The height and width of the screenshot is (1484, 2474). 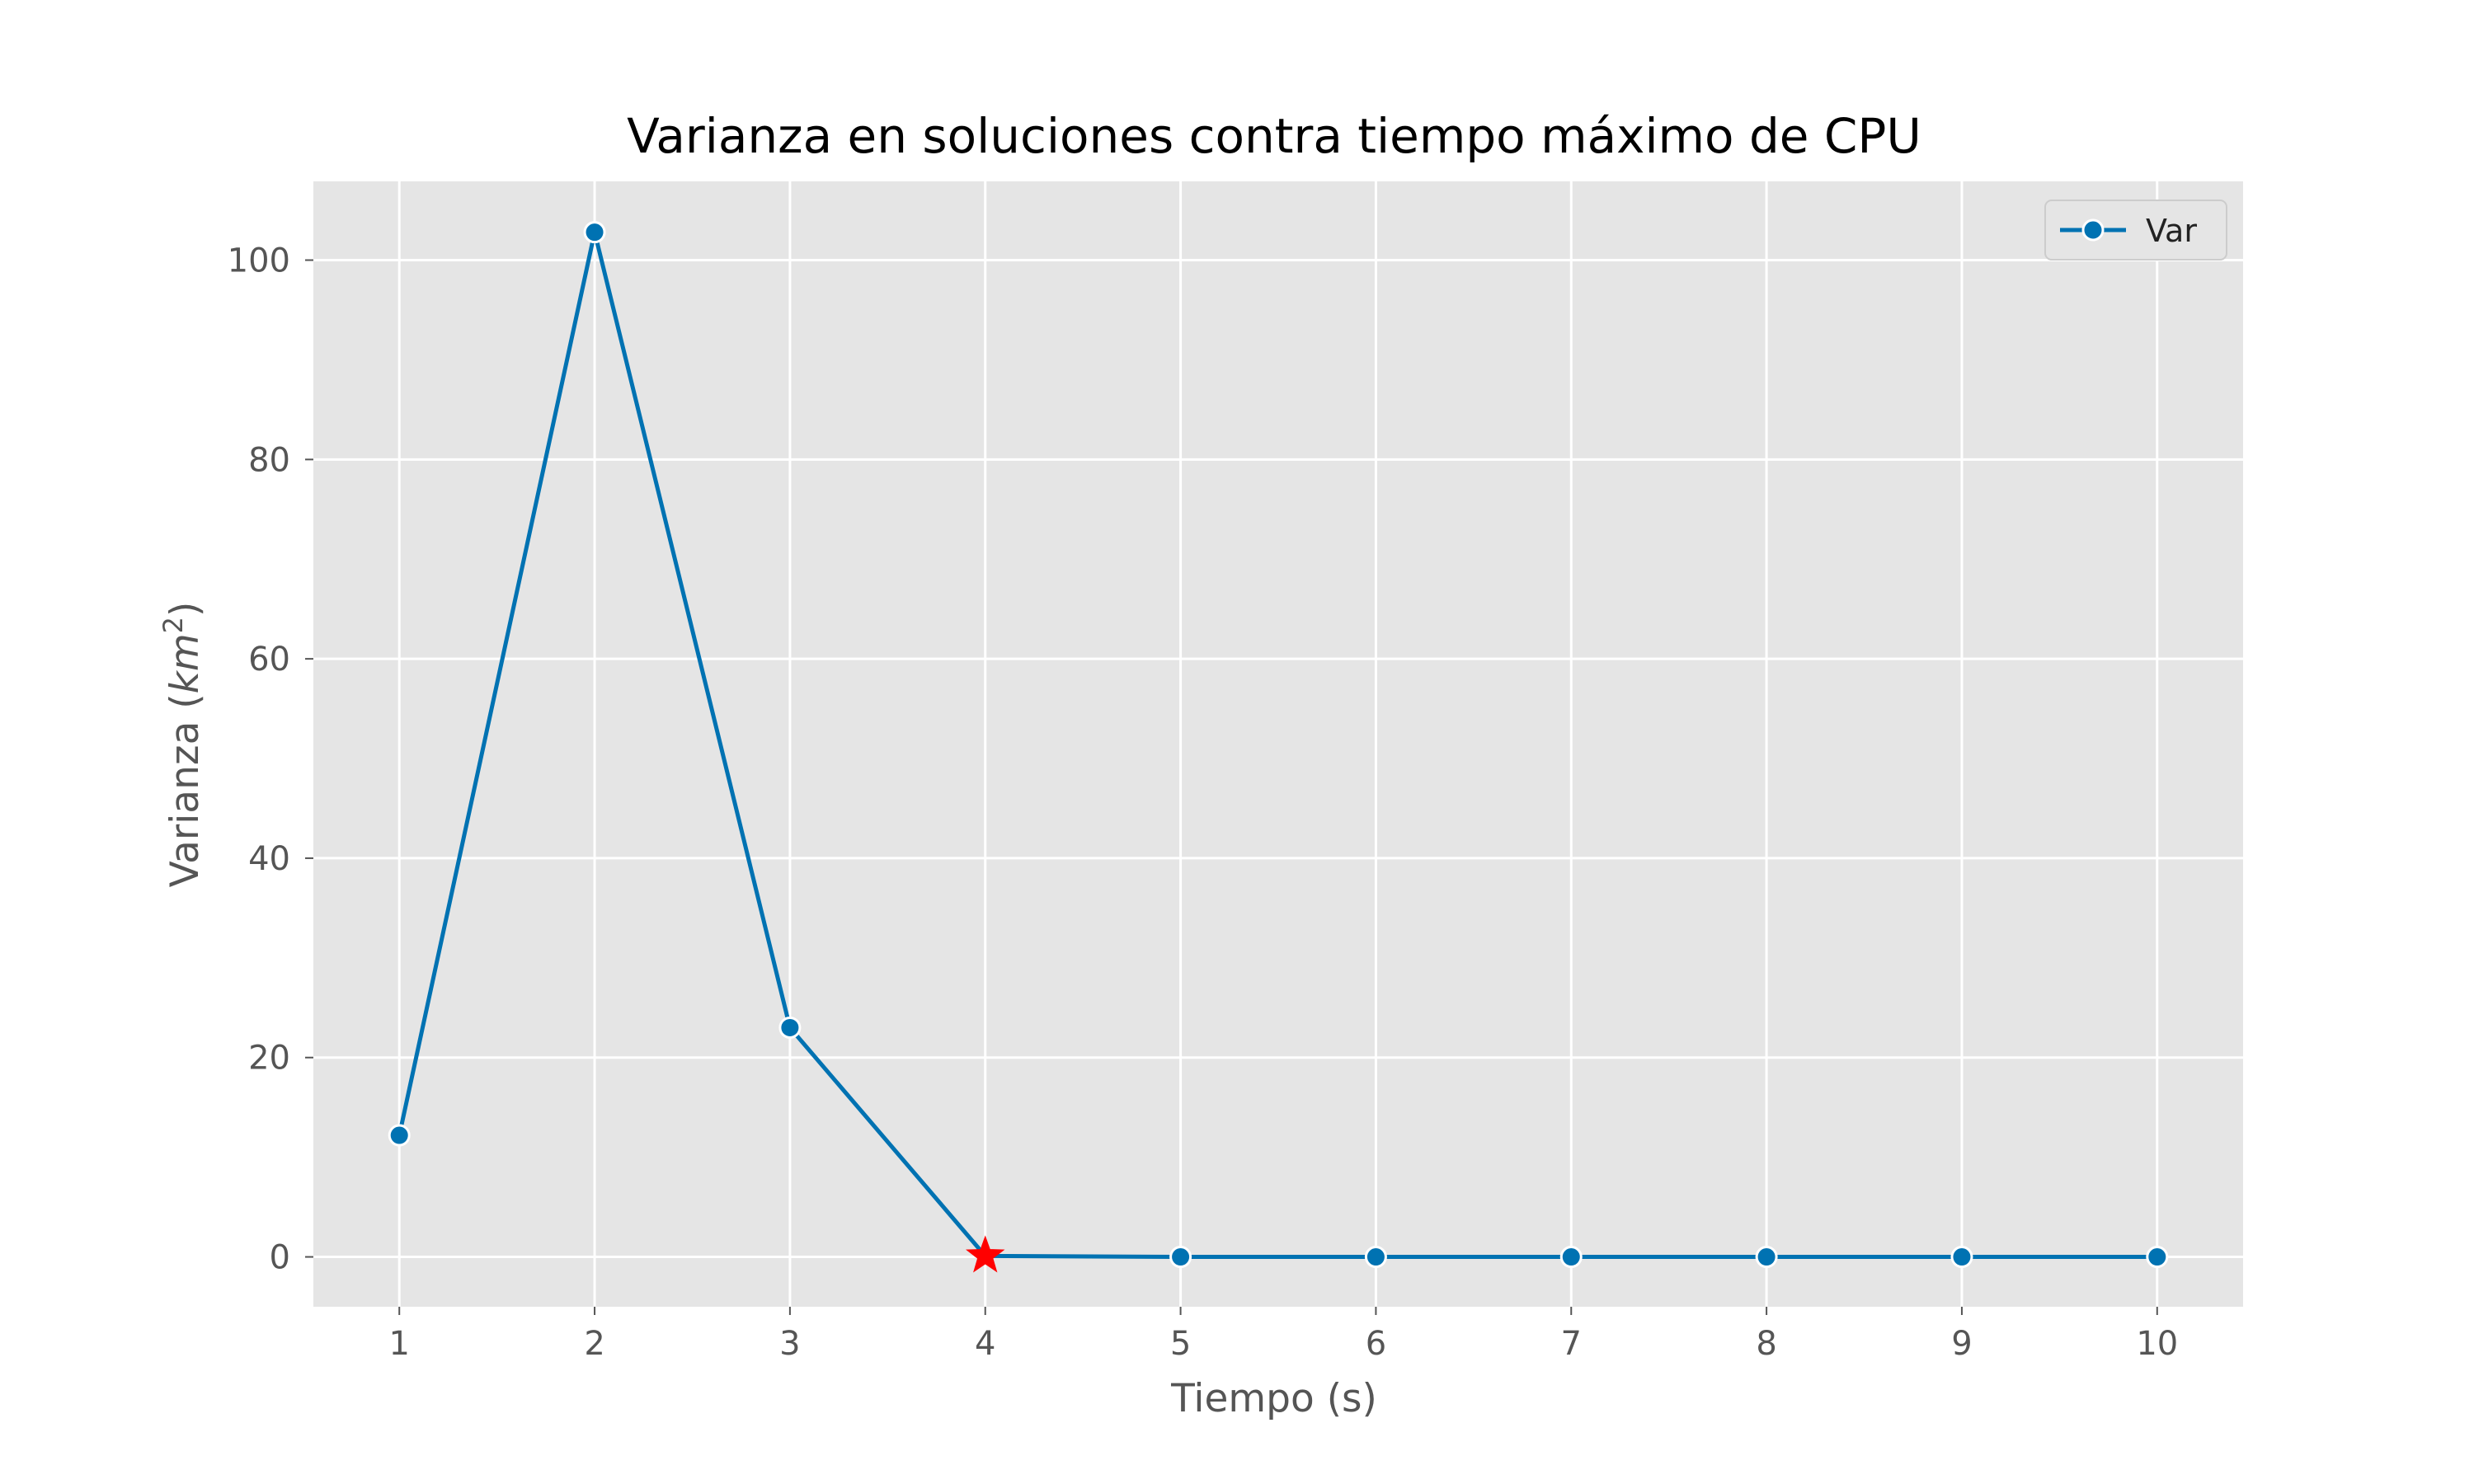 What do you see at coordinates (269, 1059) in the screenshot?
I see `y-tick-label: 20` at bounding box center [269, 1059].